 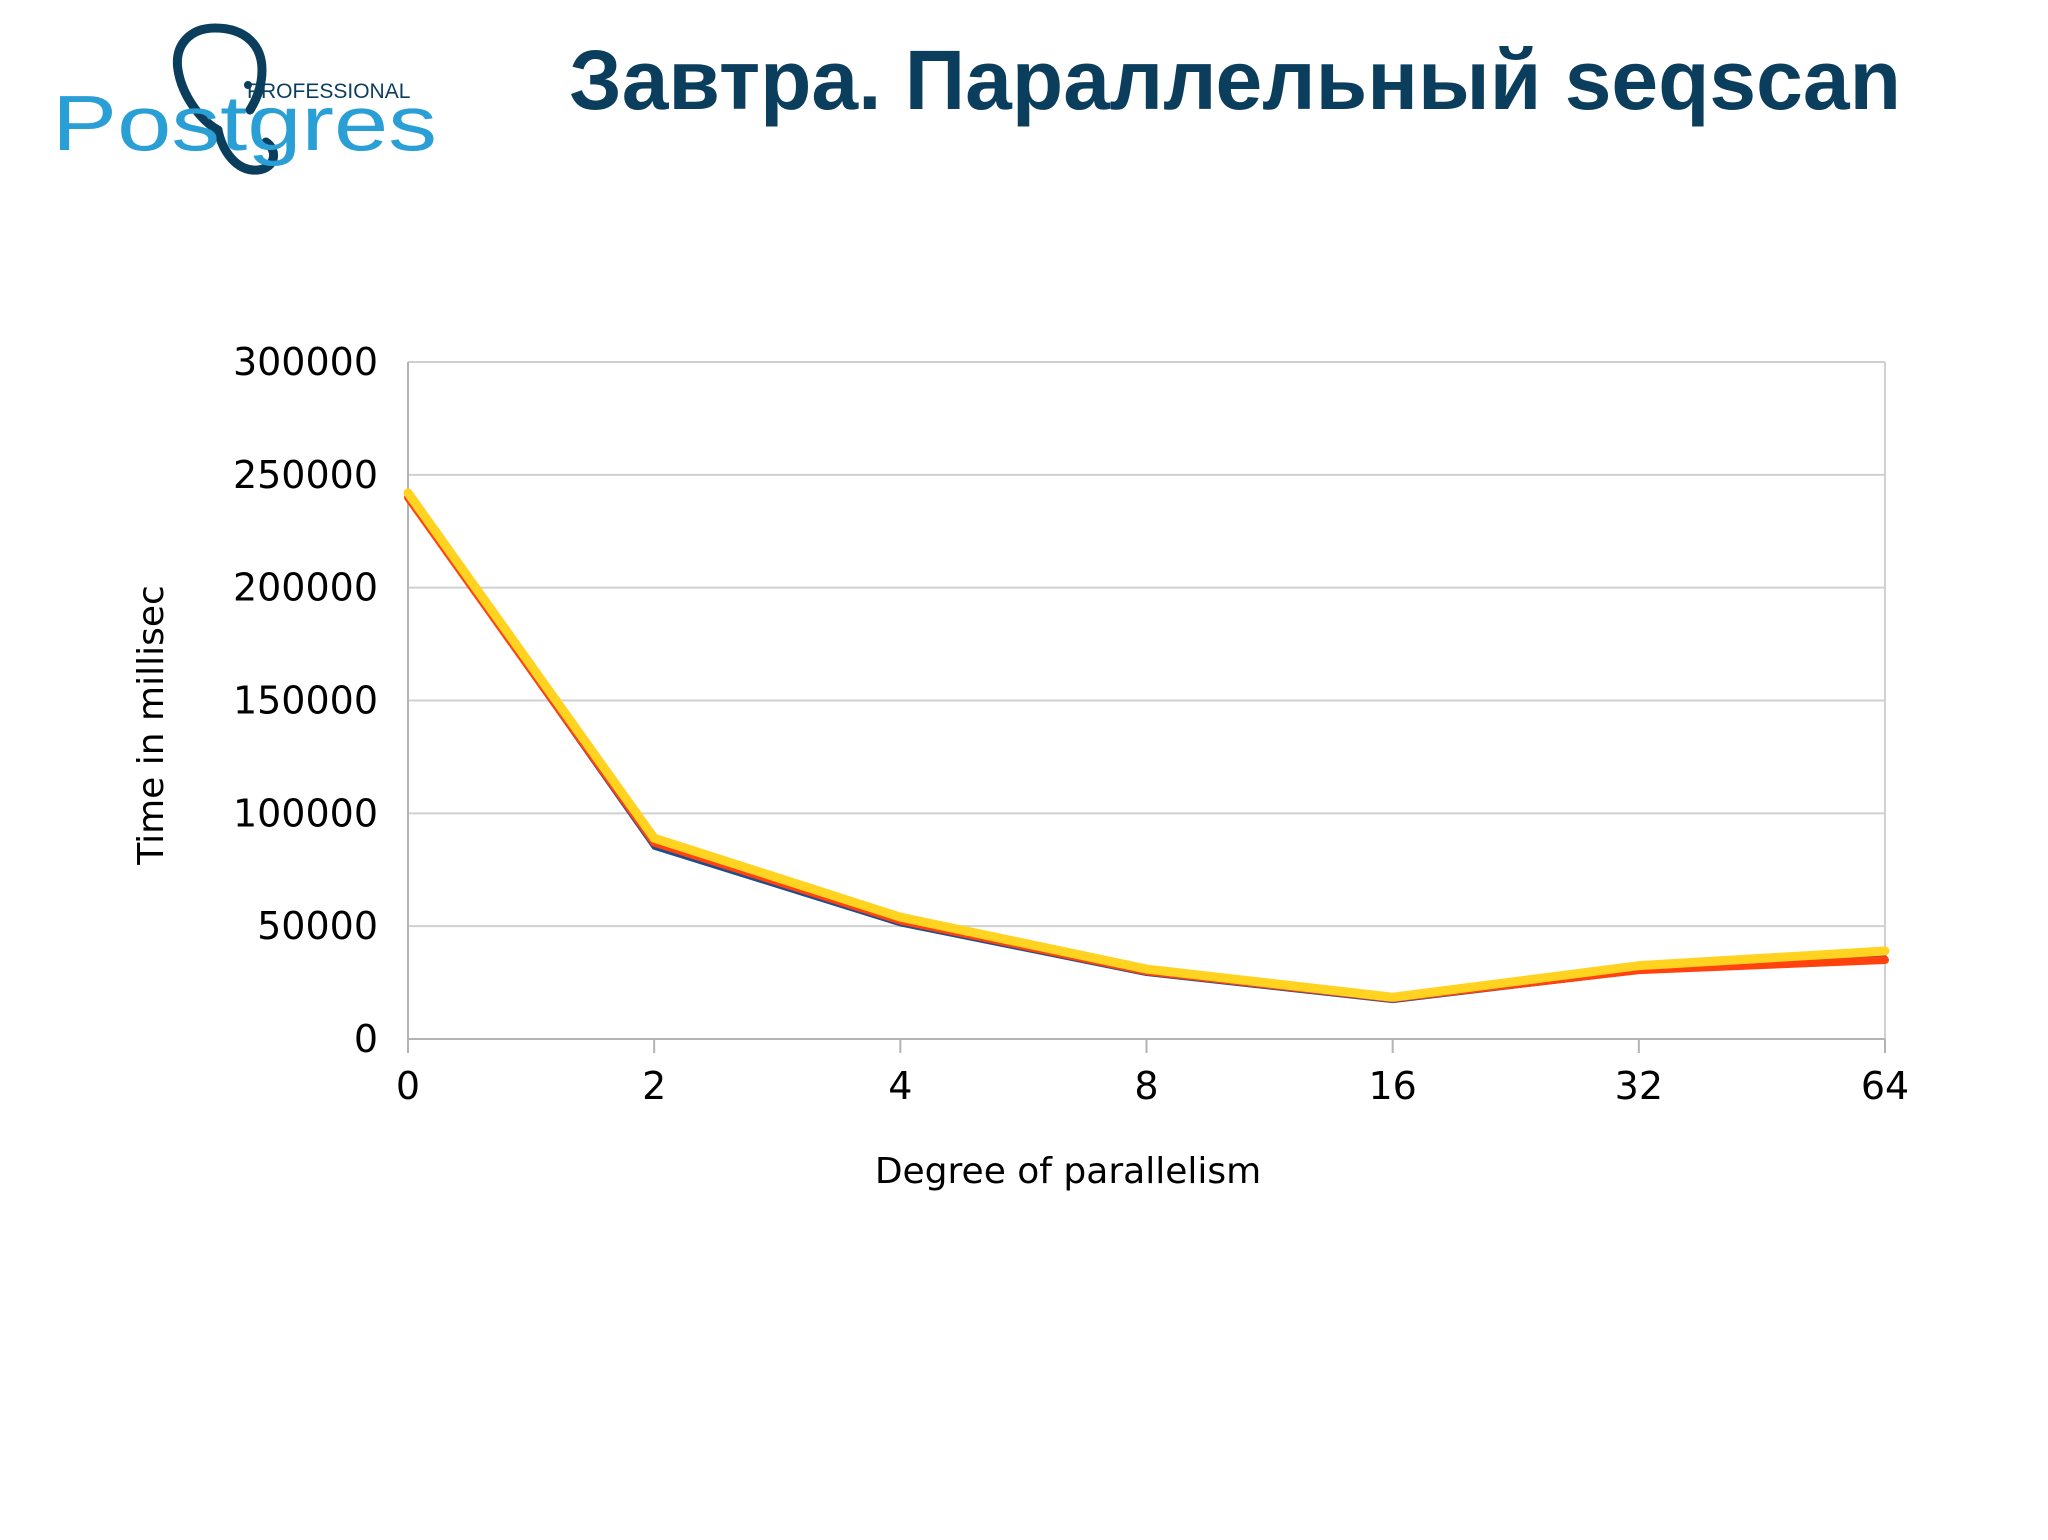 What do you see at coordinates (408, 1086) in the screenshot?
I see `x-tick-label: 0` at bounding box center [408, 1086].